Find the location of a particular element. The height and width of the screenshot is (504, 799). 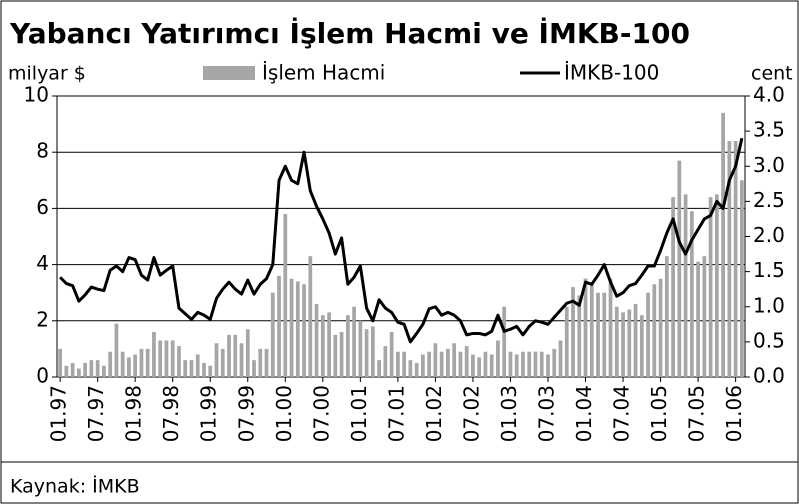

y2-tick-label: 3.5 is located at coordinates (769, 130).